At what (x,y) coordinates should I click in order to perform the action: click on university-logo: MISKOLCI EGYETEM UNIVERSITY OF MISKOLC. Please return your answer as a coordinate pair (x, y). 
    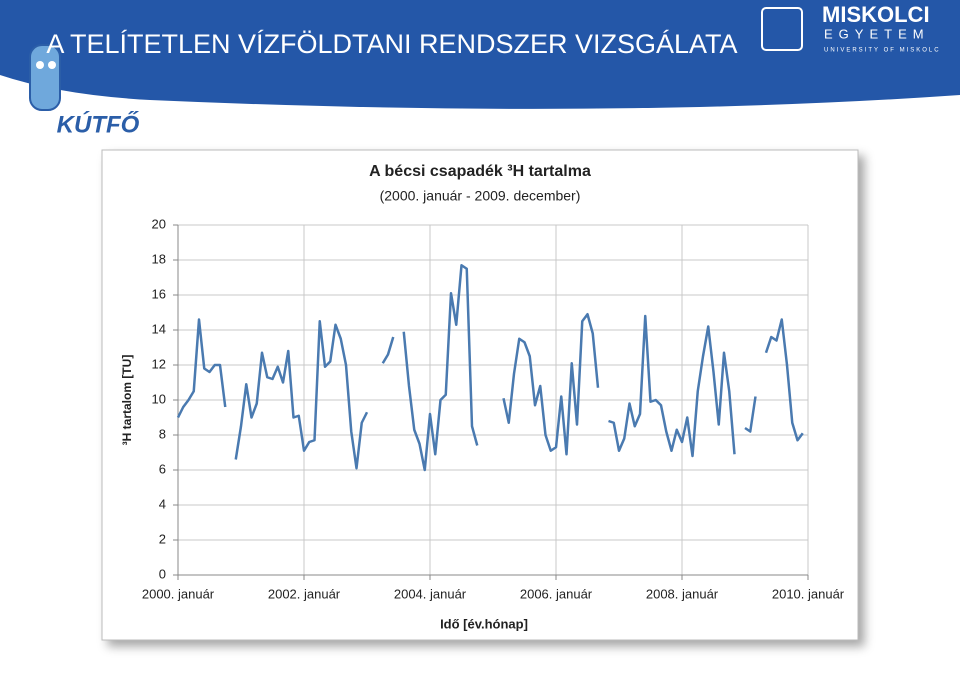
    Looking at the image, I should click on (851, 28).